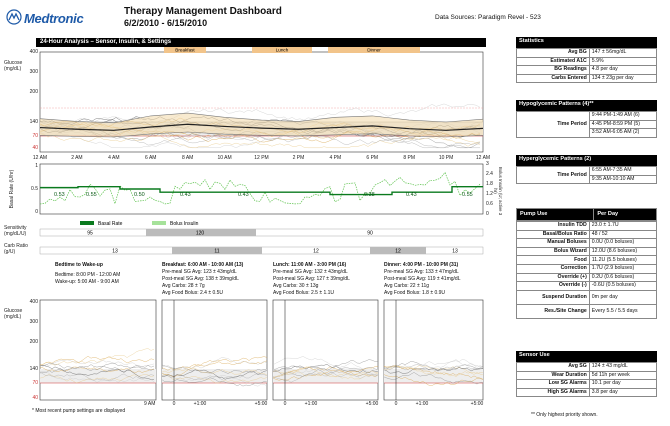 This screenshot has height=426, width=670. Describe the element at coordinates (587, 311) in the screenshot. I see `table-row: Res./Site Change Every 5.5 / 5.5 days` at that location.